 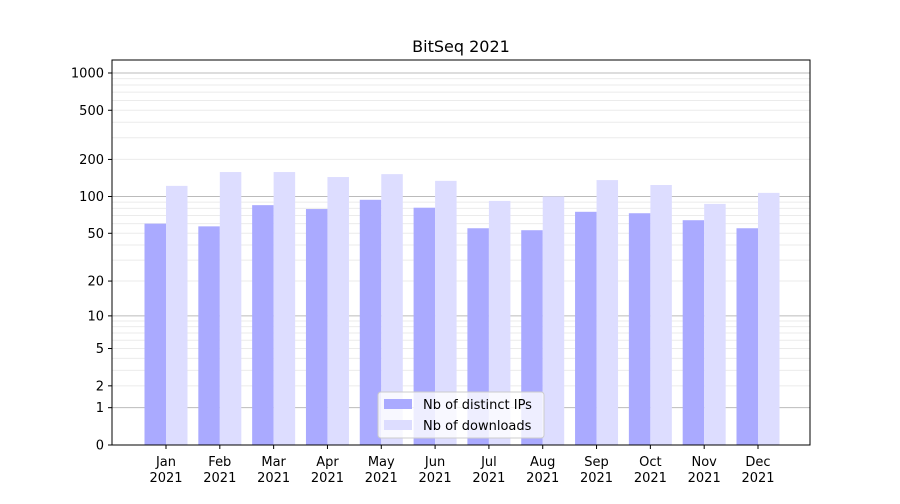 I want to click on legend-box, so click(x=461, y=415).